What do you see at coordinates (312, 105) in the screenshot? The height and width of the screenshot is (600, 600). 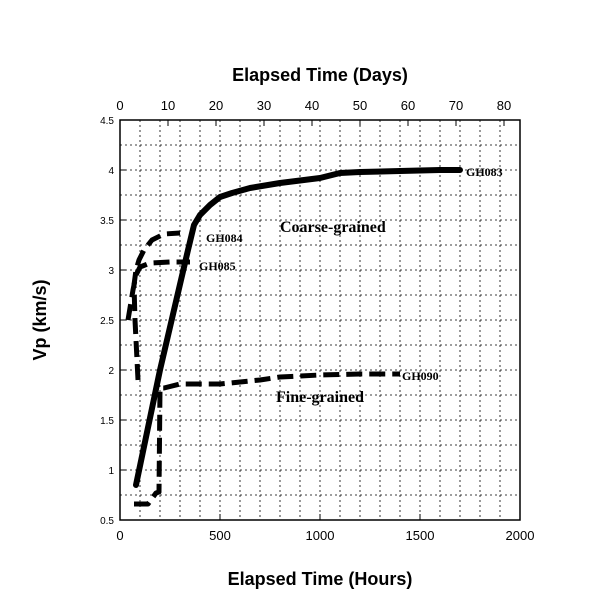 I see `x2-tick-label: 40` at bounding box center [312, 105].